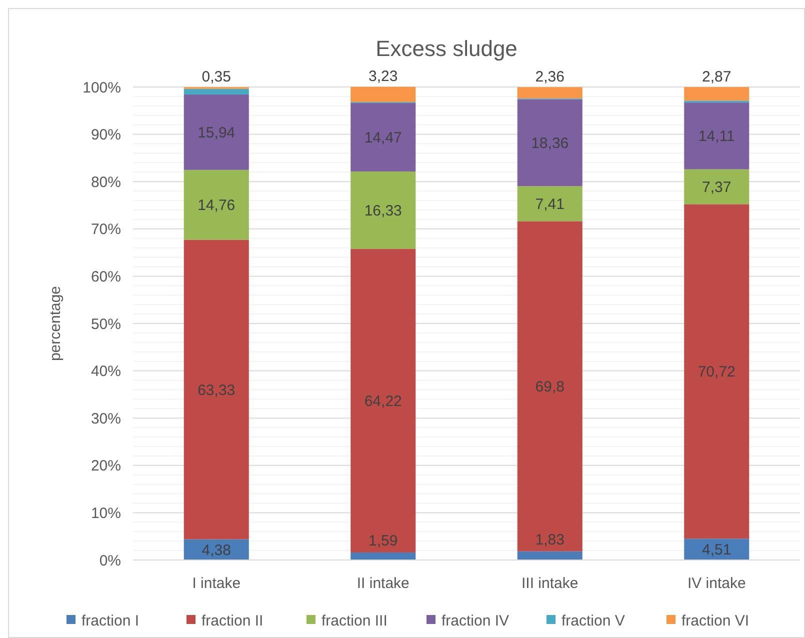 The image size is (805, 638). Describe the element at coordinates (105, 371) in the screenshot. I see `y-tick-label: 40%` at that location.